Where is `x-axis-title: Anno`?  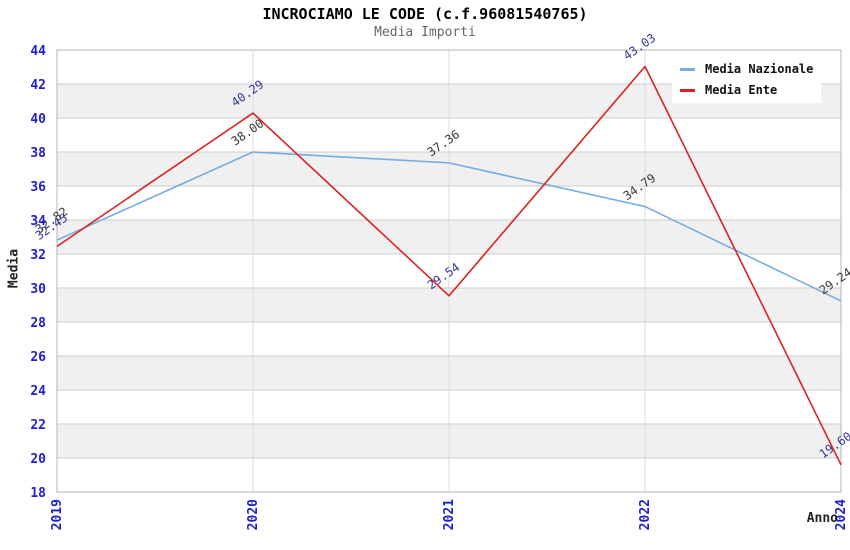 x-axis-title: Anno is located at coordinates (822, 518).